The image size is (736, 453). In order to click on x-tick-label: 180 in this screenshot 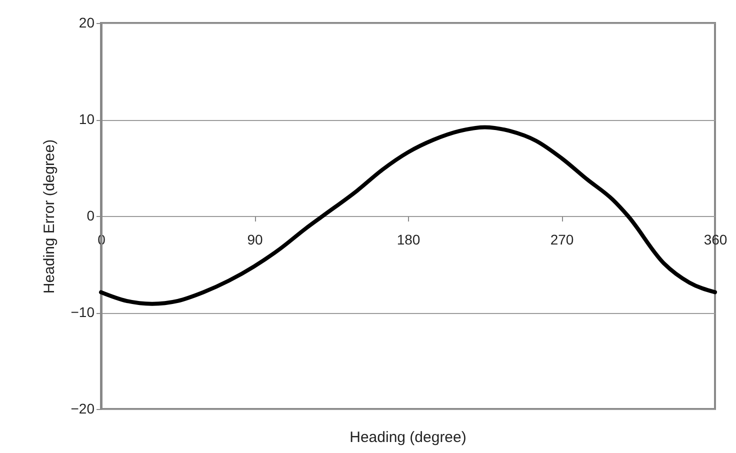, I will do `click(408, 240)`.